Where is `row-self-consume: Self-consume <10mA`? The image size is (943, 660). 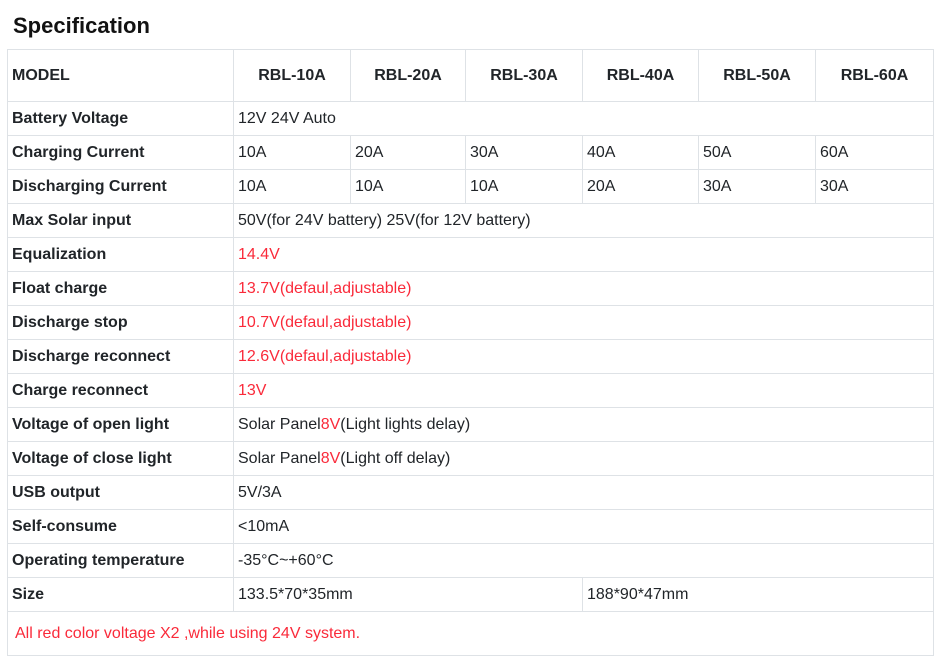
row-self-consume: Self-consume <10mA is located at coordinates (470, 526).